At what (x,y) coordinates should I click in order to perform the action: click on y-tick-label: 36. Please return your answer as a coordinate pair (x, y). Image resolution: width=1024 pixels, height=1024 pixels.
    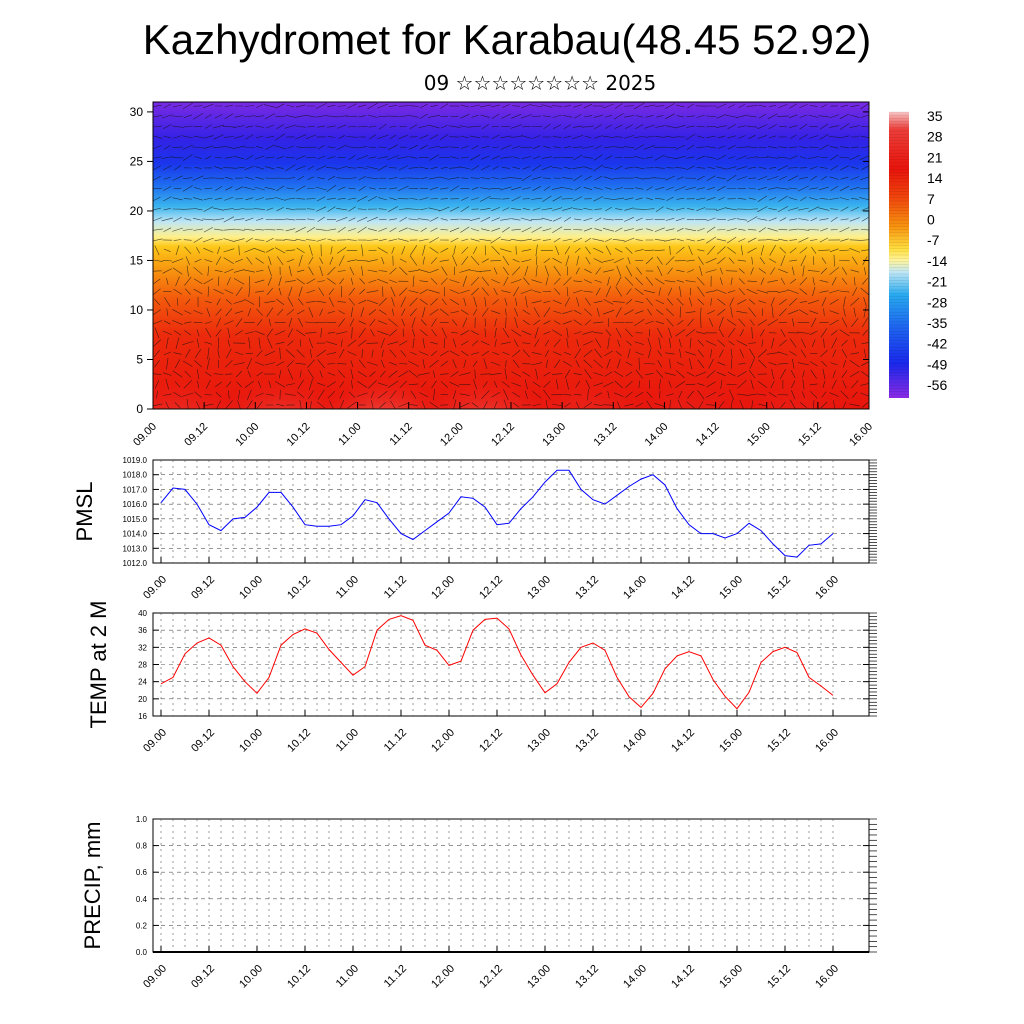
    Looking at the image, I should click on (142, 630).